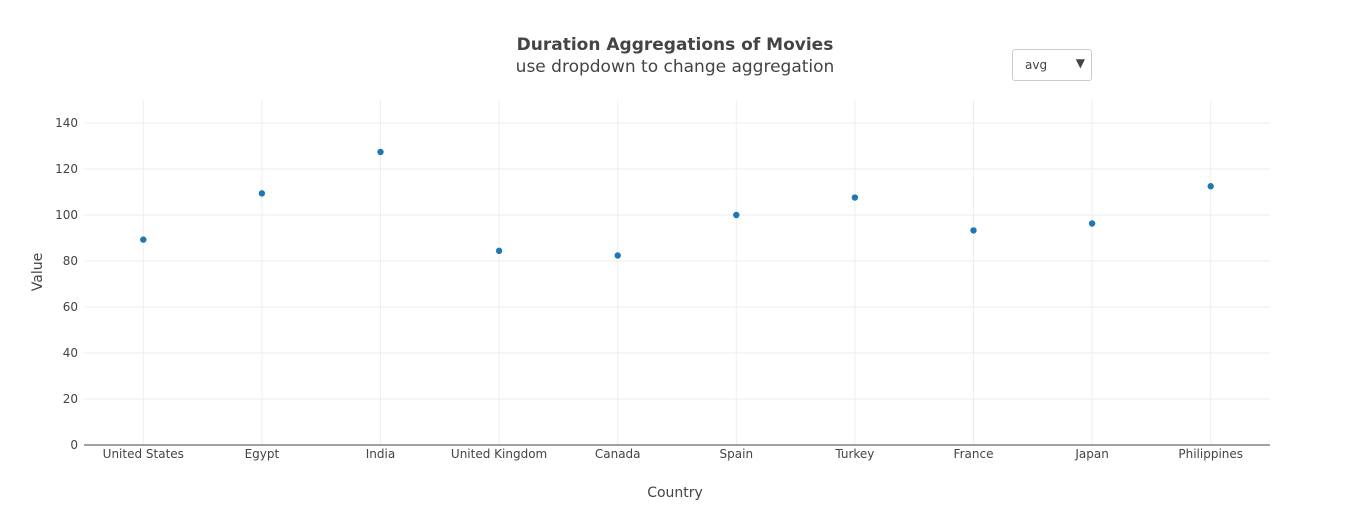 The image size is (1350, 525). Describe the element at coordinates (70, 307) in the screenshot. I see `y-tick-label: 60` at that location.